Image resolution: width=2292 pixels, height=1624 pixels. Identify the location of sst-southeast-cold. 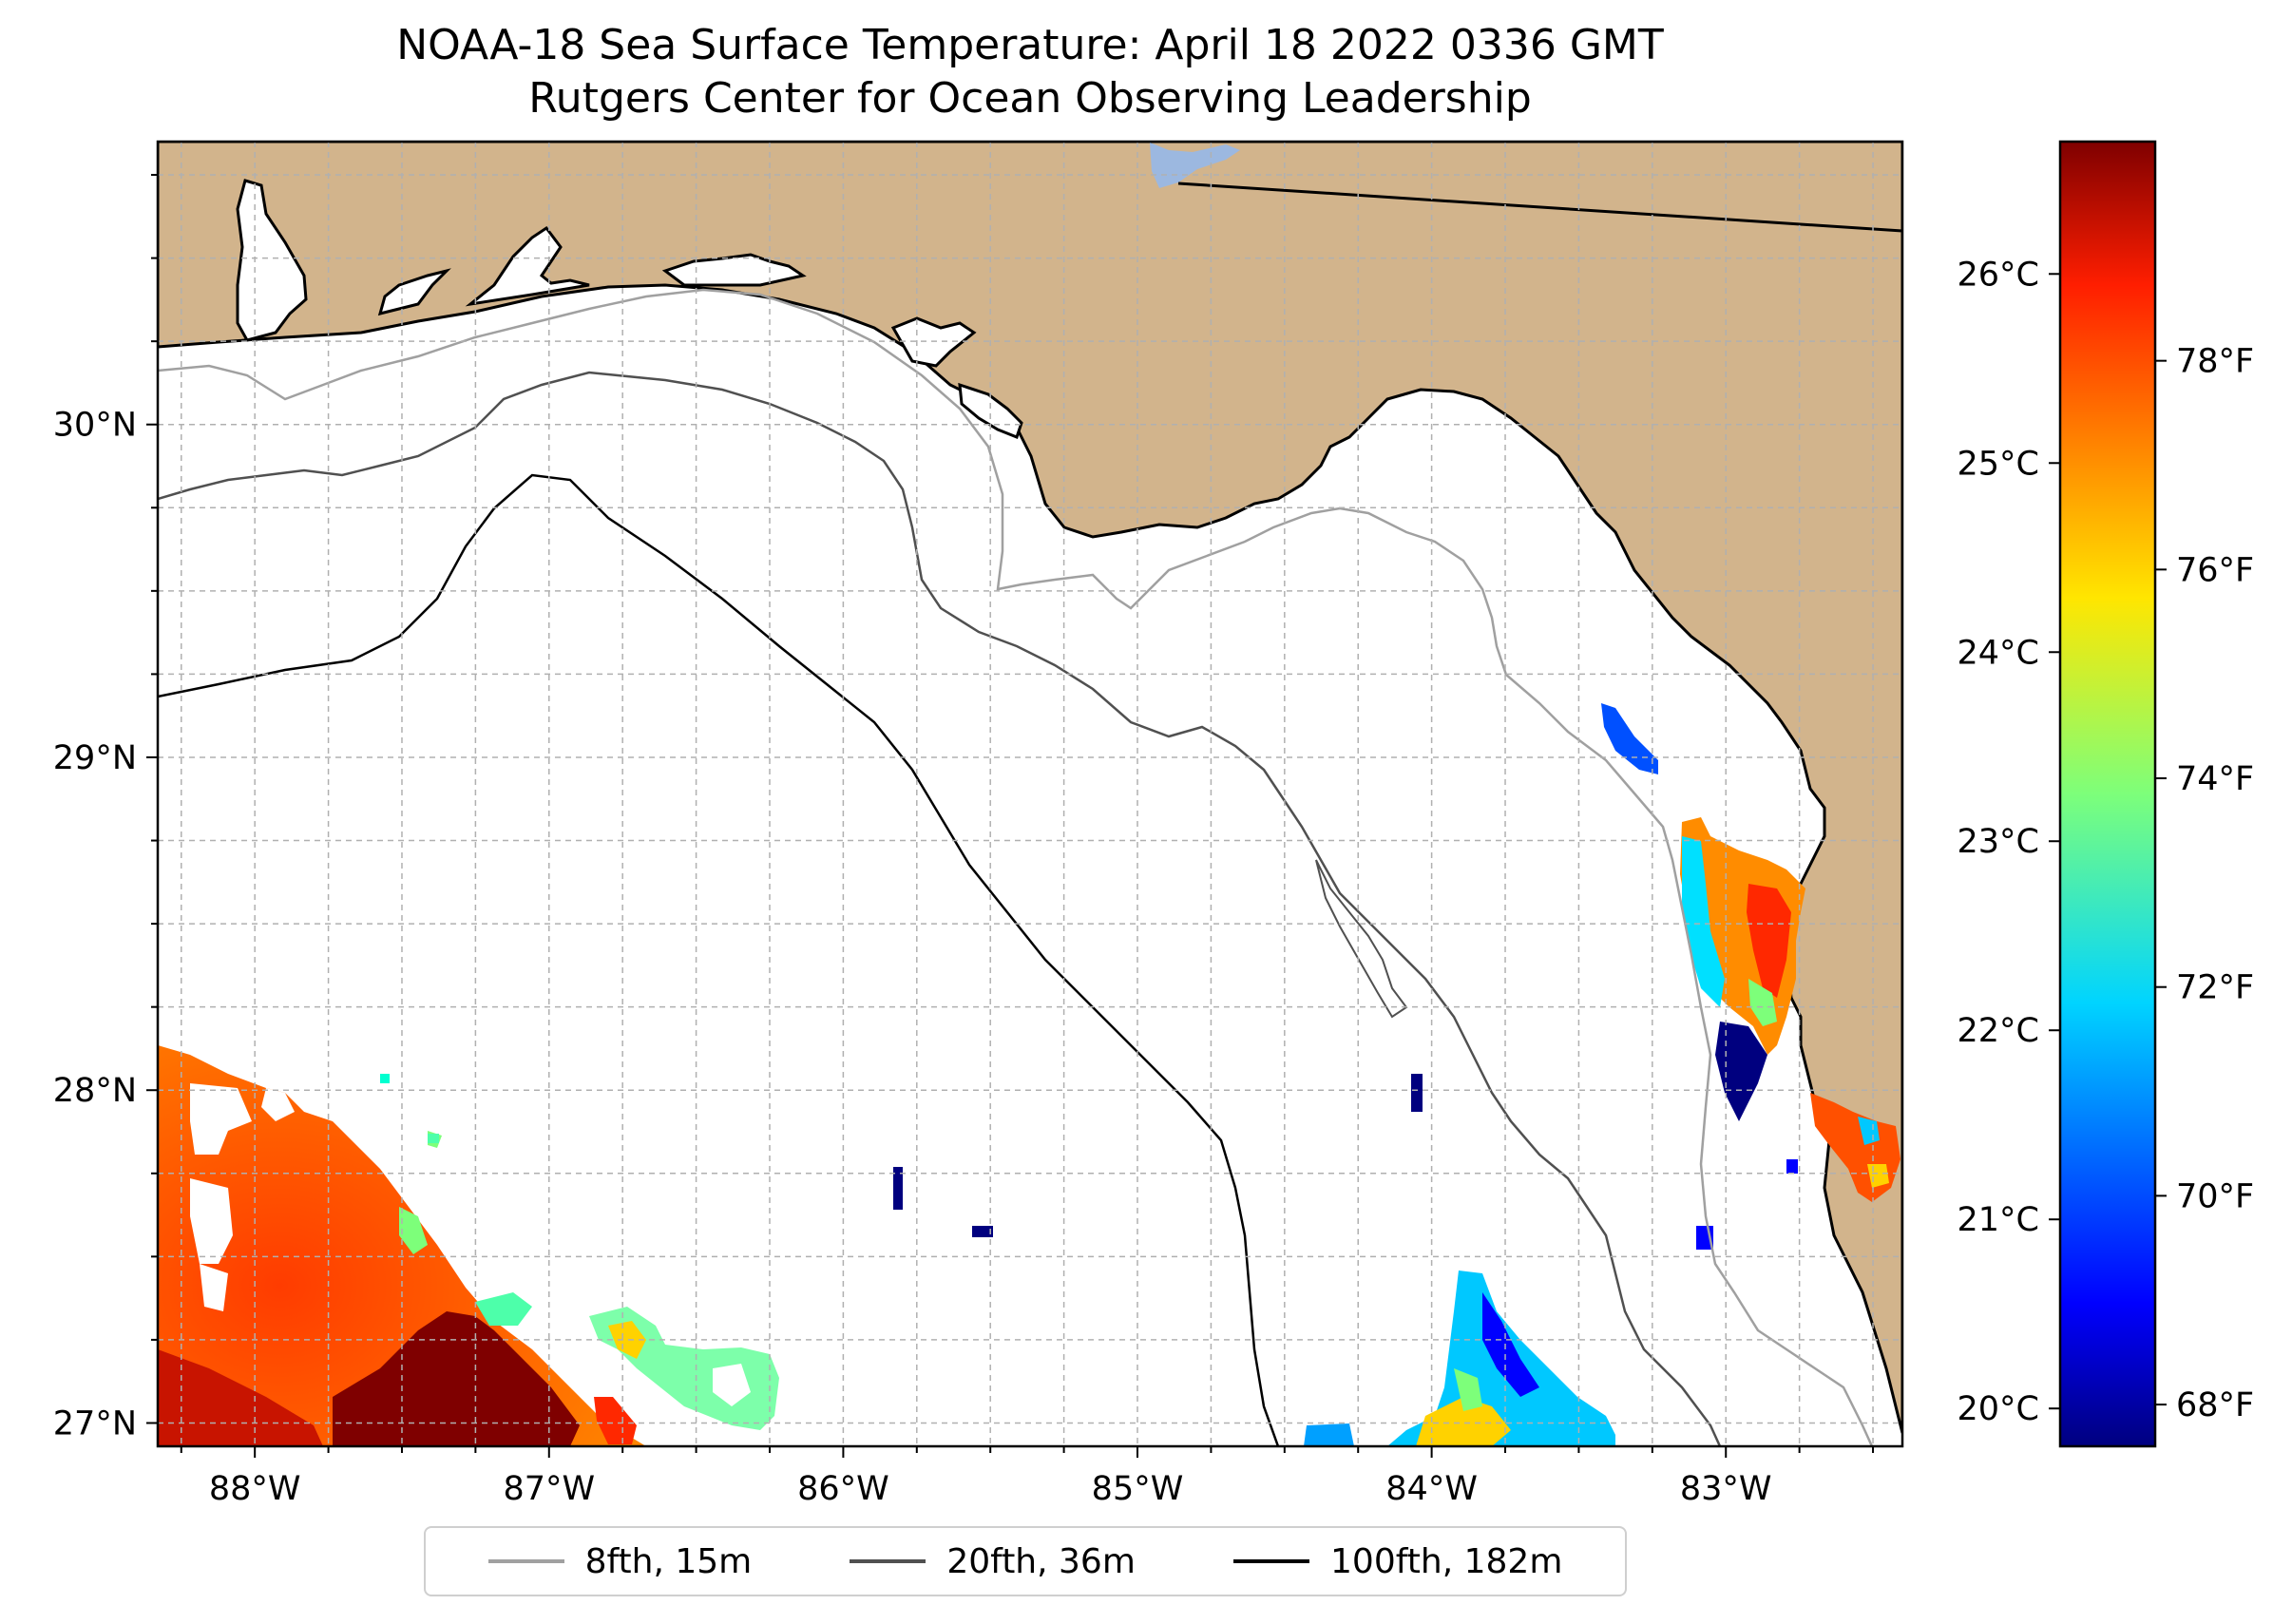
(1510, 1344).